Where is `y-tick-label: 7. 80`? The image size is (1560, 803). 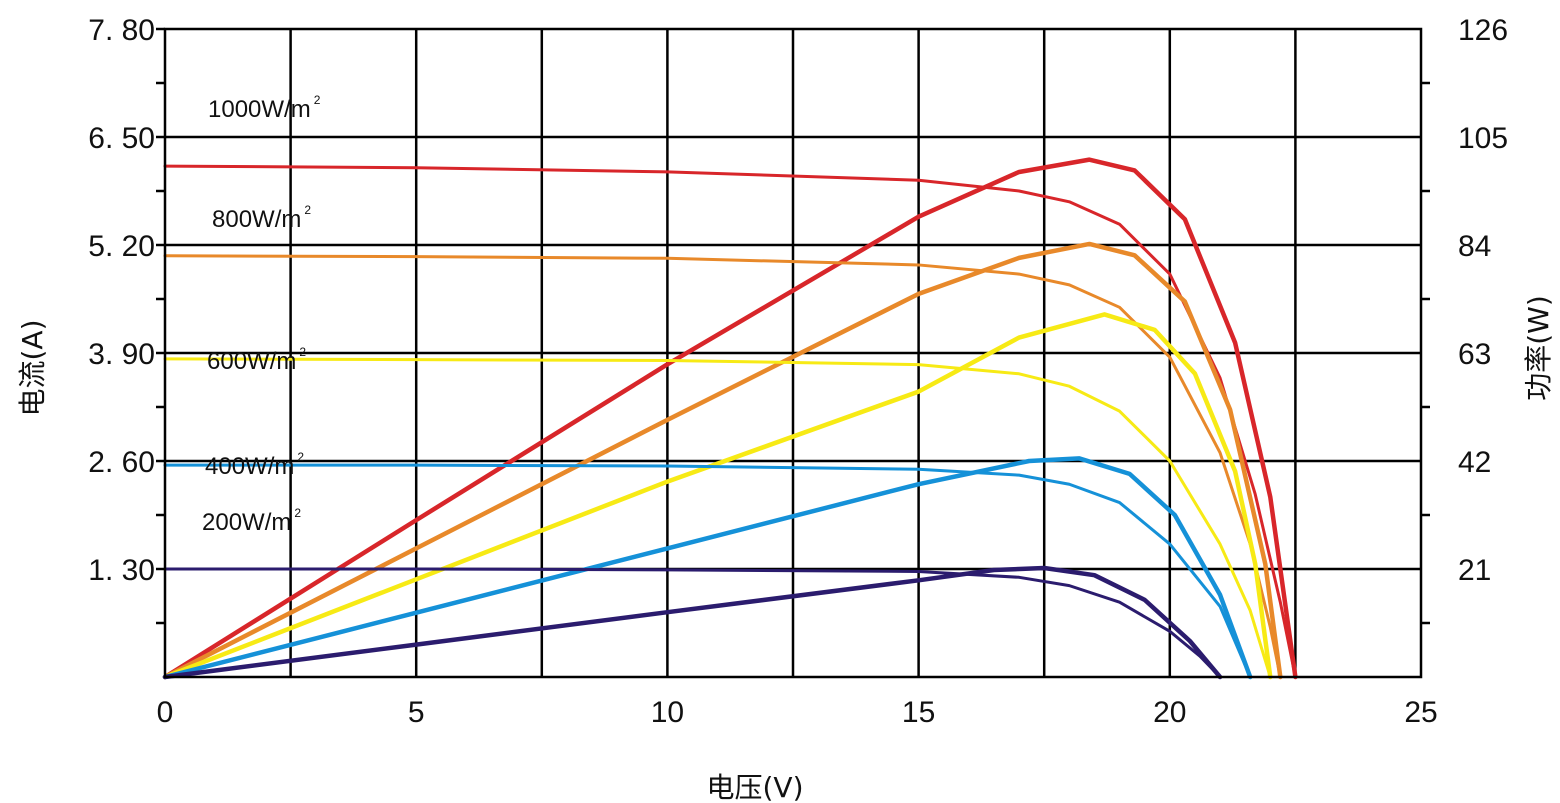 y-tick-label: 7. 80 is located at coordinates (121, 30).